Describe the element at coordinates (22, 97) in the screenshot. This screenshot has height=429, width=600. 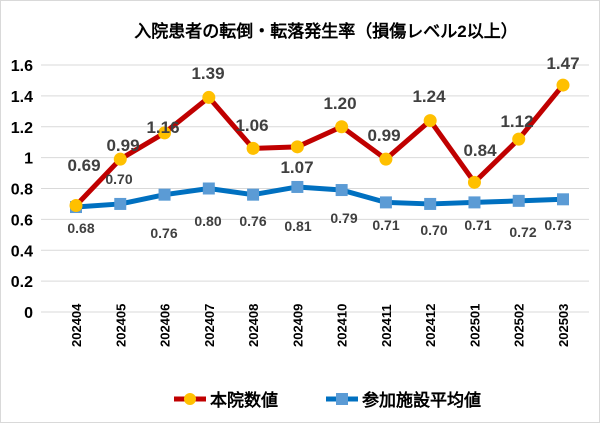
I see `y-tick-label: 1.4` at that location.